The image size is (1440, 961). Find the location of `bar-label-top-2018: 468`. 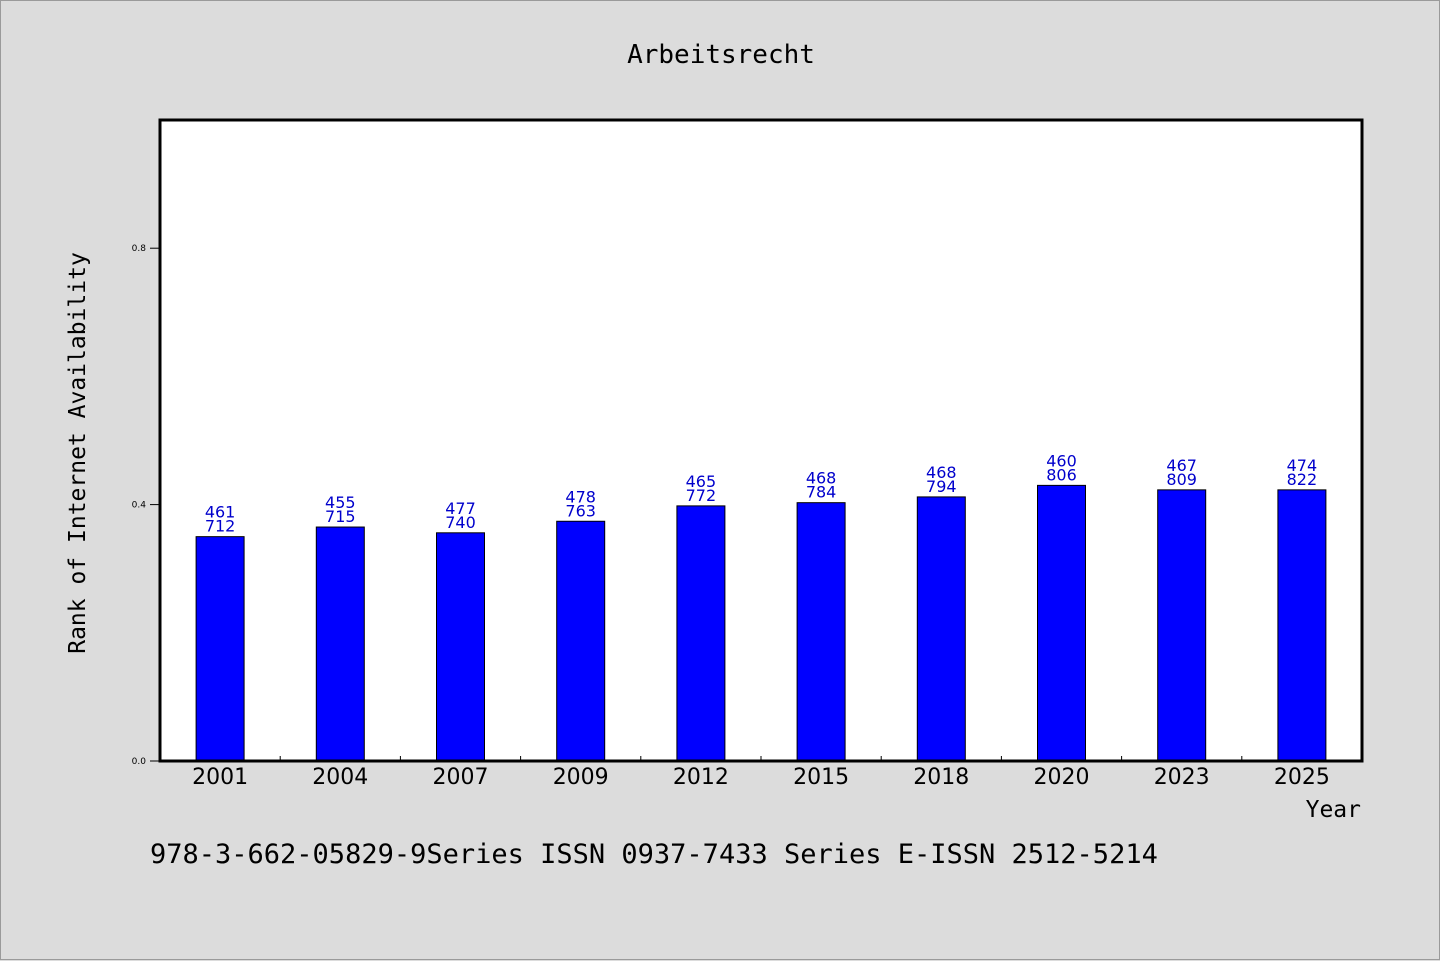

bar-label-top-2018: 468 is located at coordinates (941, 472).